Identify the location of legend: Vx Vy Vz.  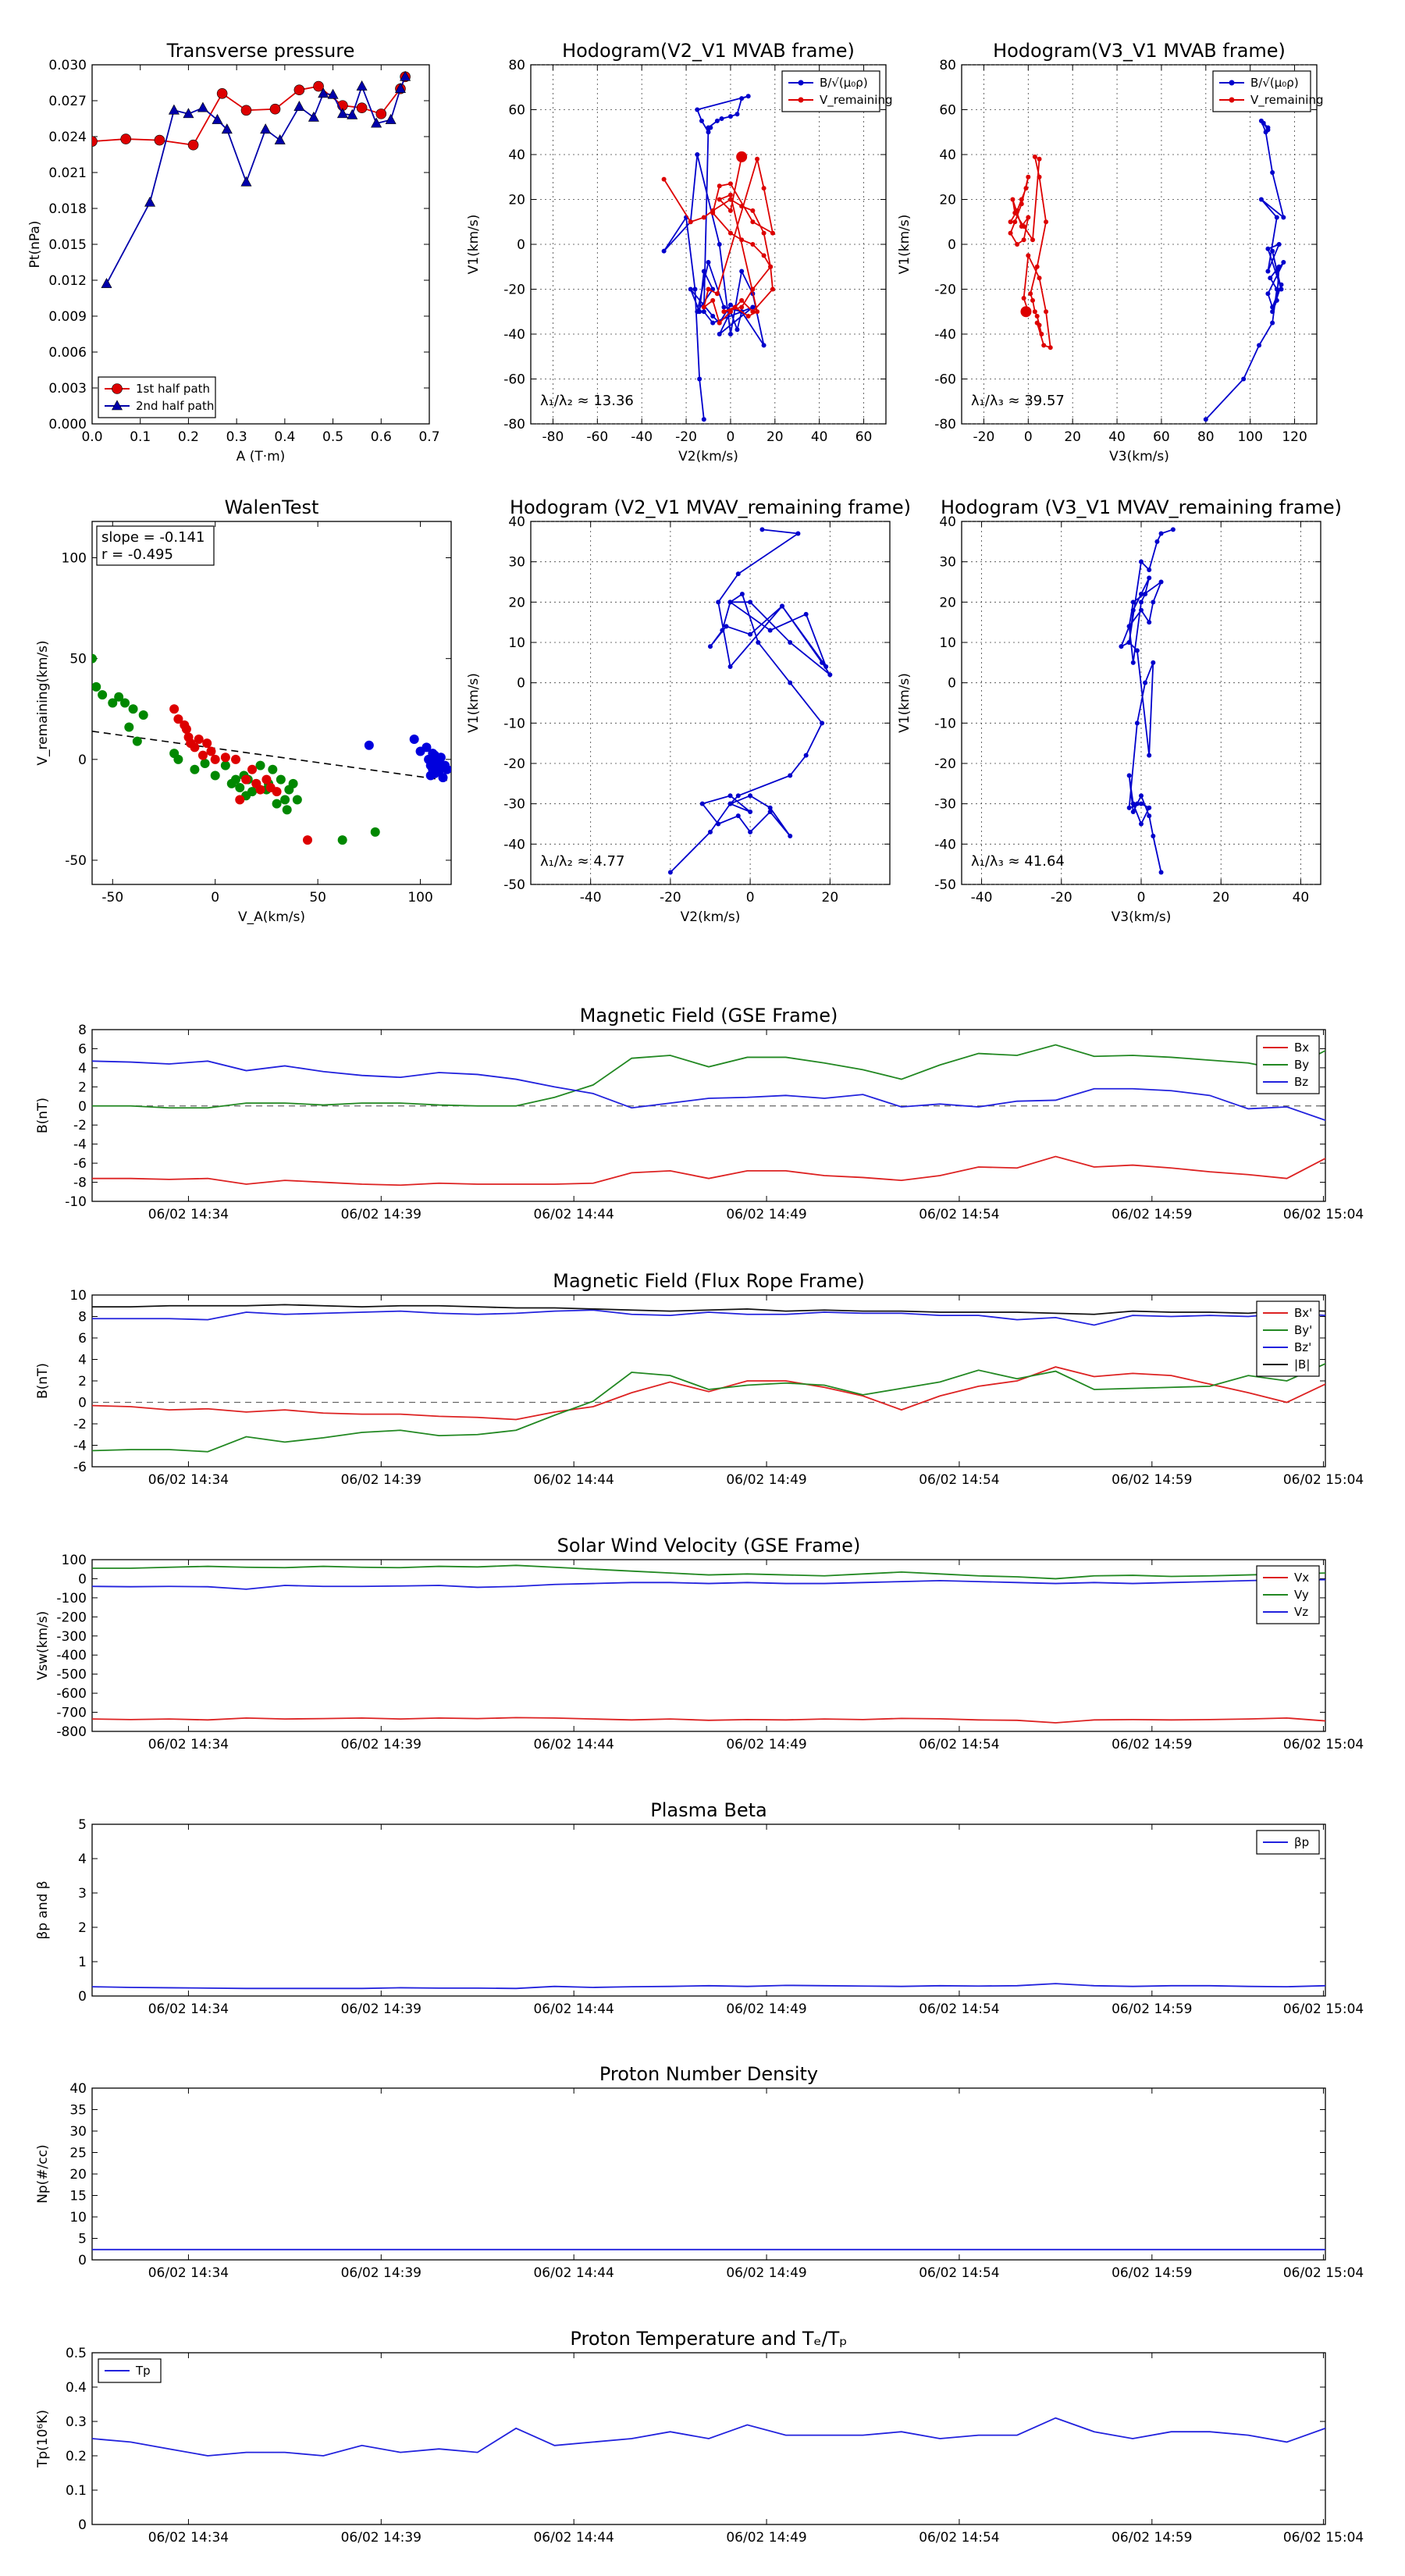
(1288, 1594).